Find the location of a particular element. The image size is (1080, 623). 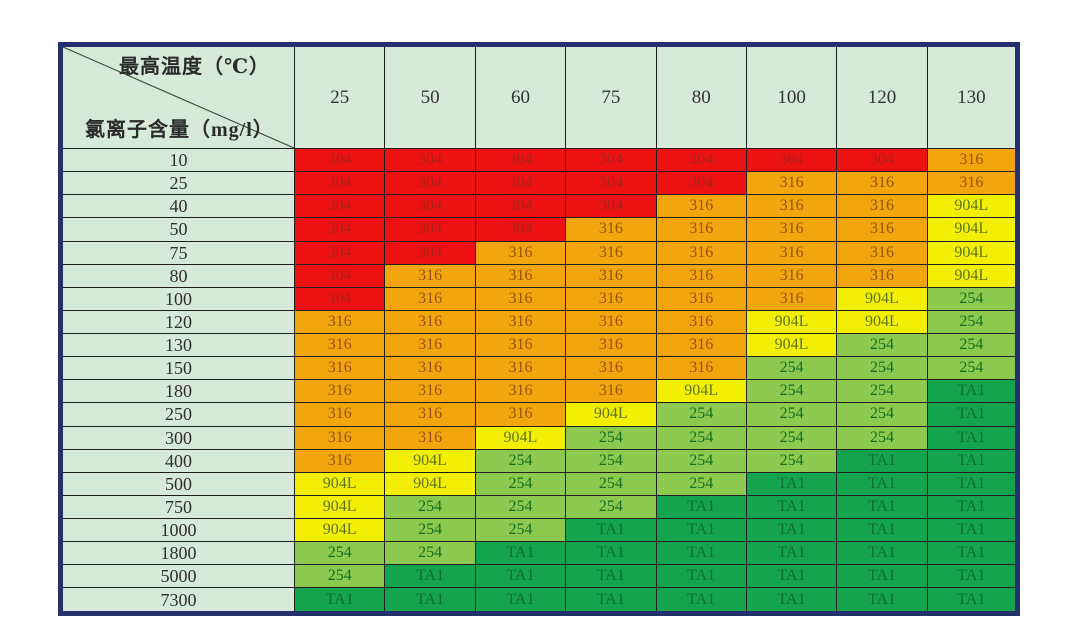

table-row: 50 304 304 304 316 316 316 316 904L is located at coordinates (539, 229).